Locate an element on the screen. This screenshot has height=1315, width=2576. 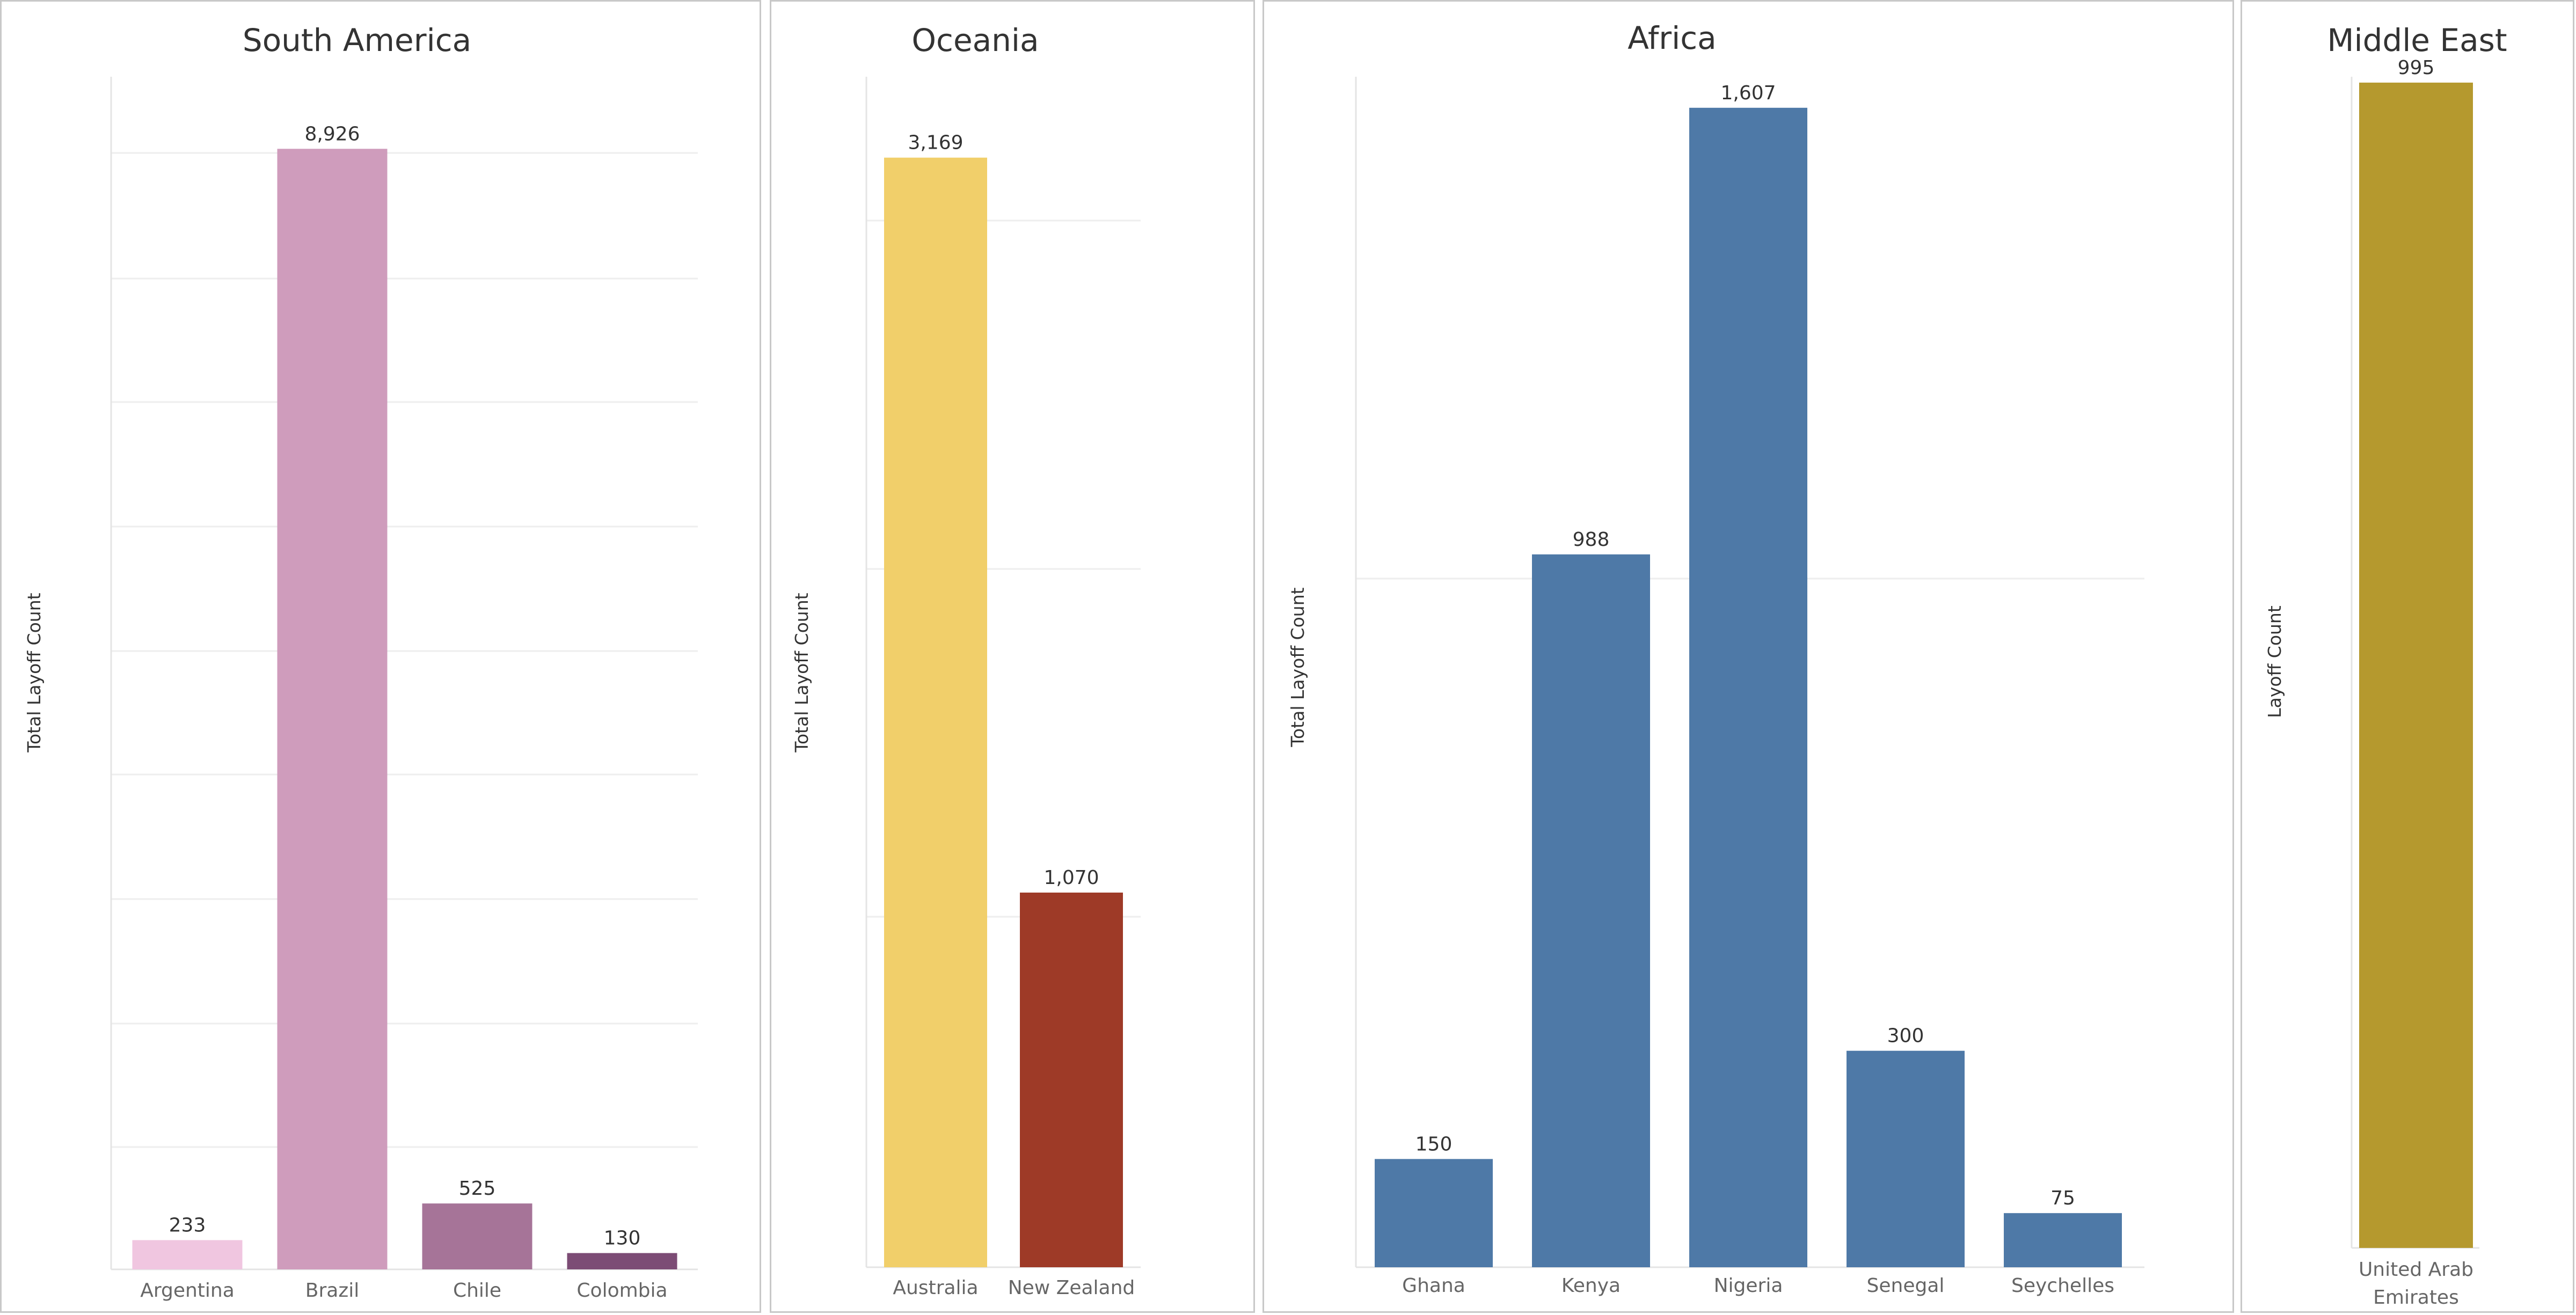
data-label: 8,926 is located at coordinates (332, 134).